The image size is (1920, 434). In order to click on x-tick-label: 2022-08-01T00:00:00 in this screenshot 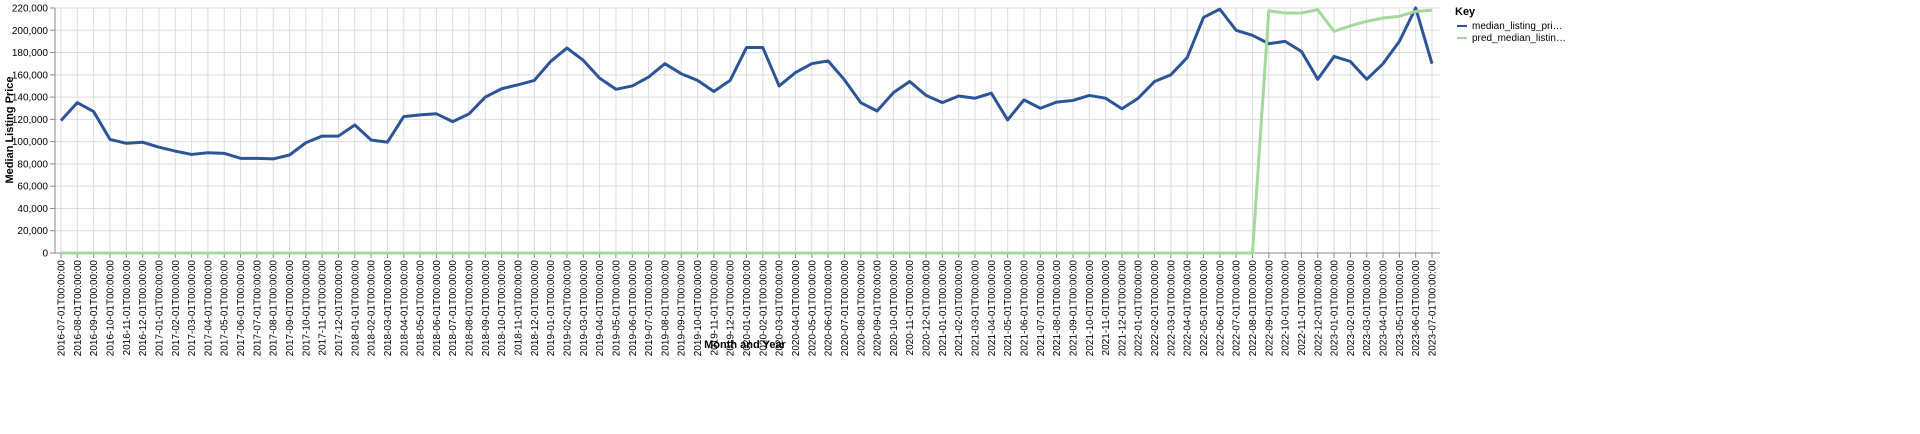, I will do `click(1253, 308)`.